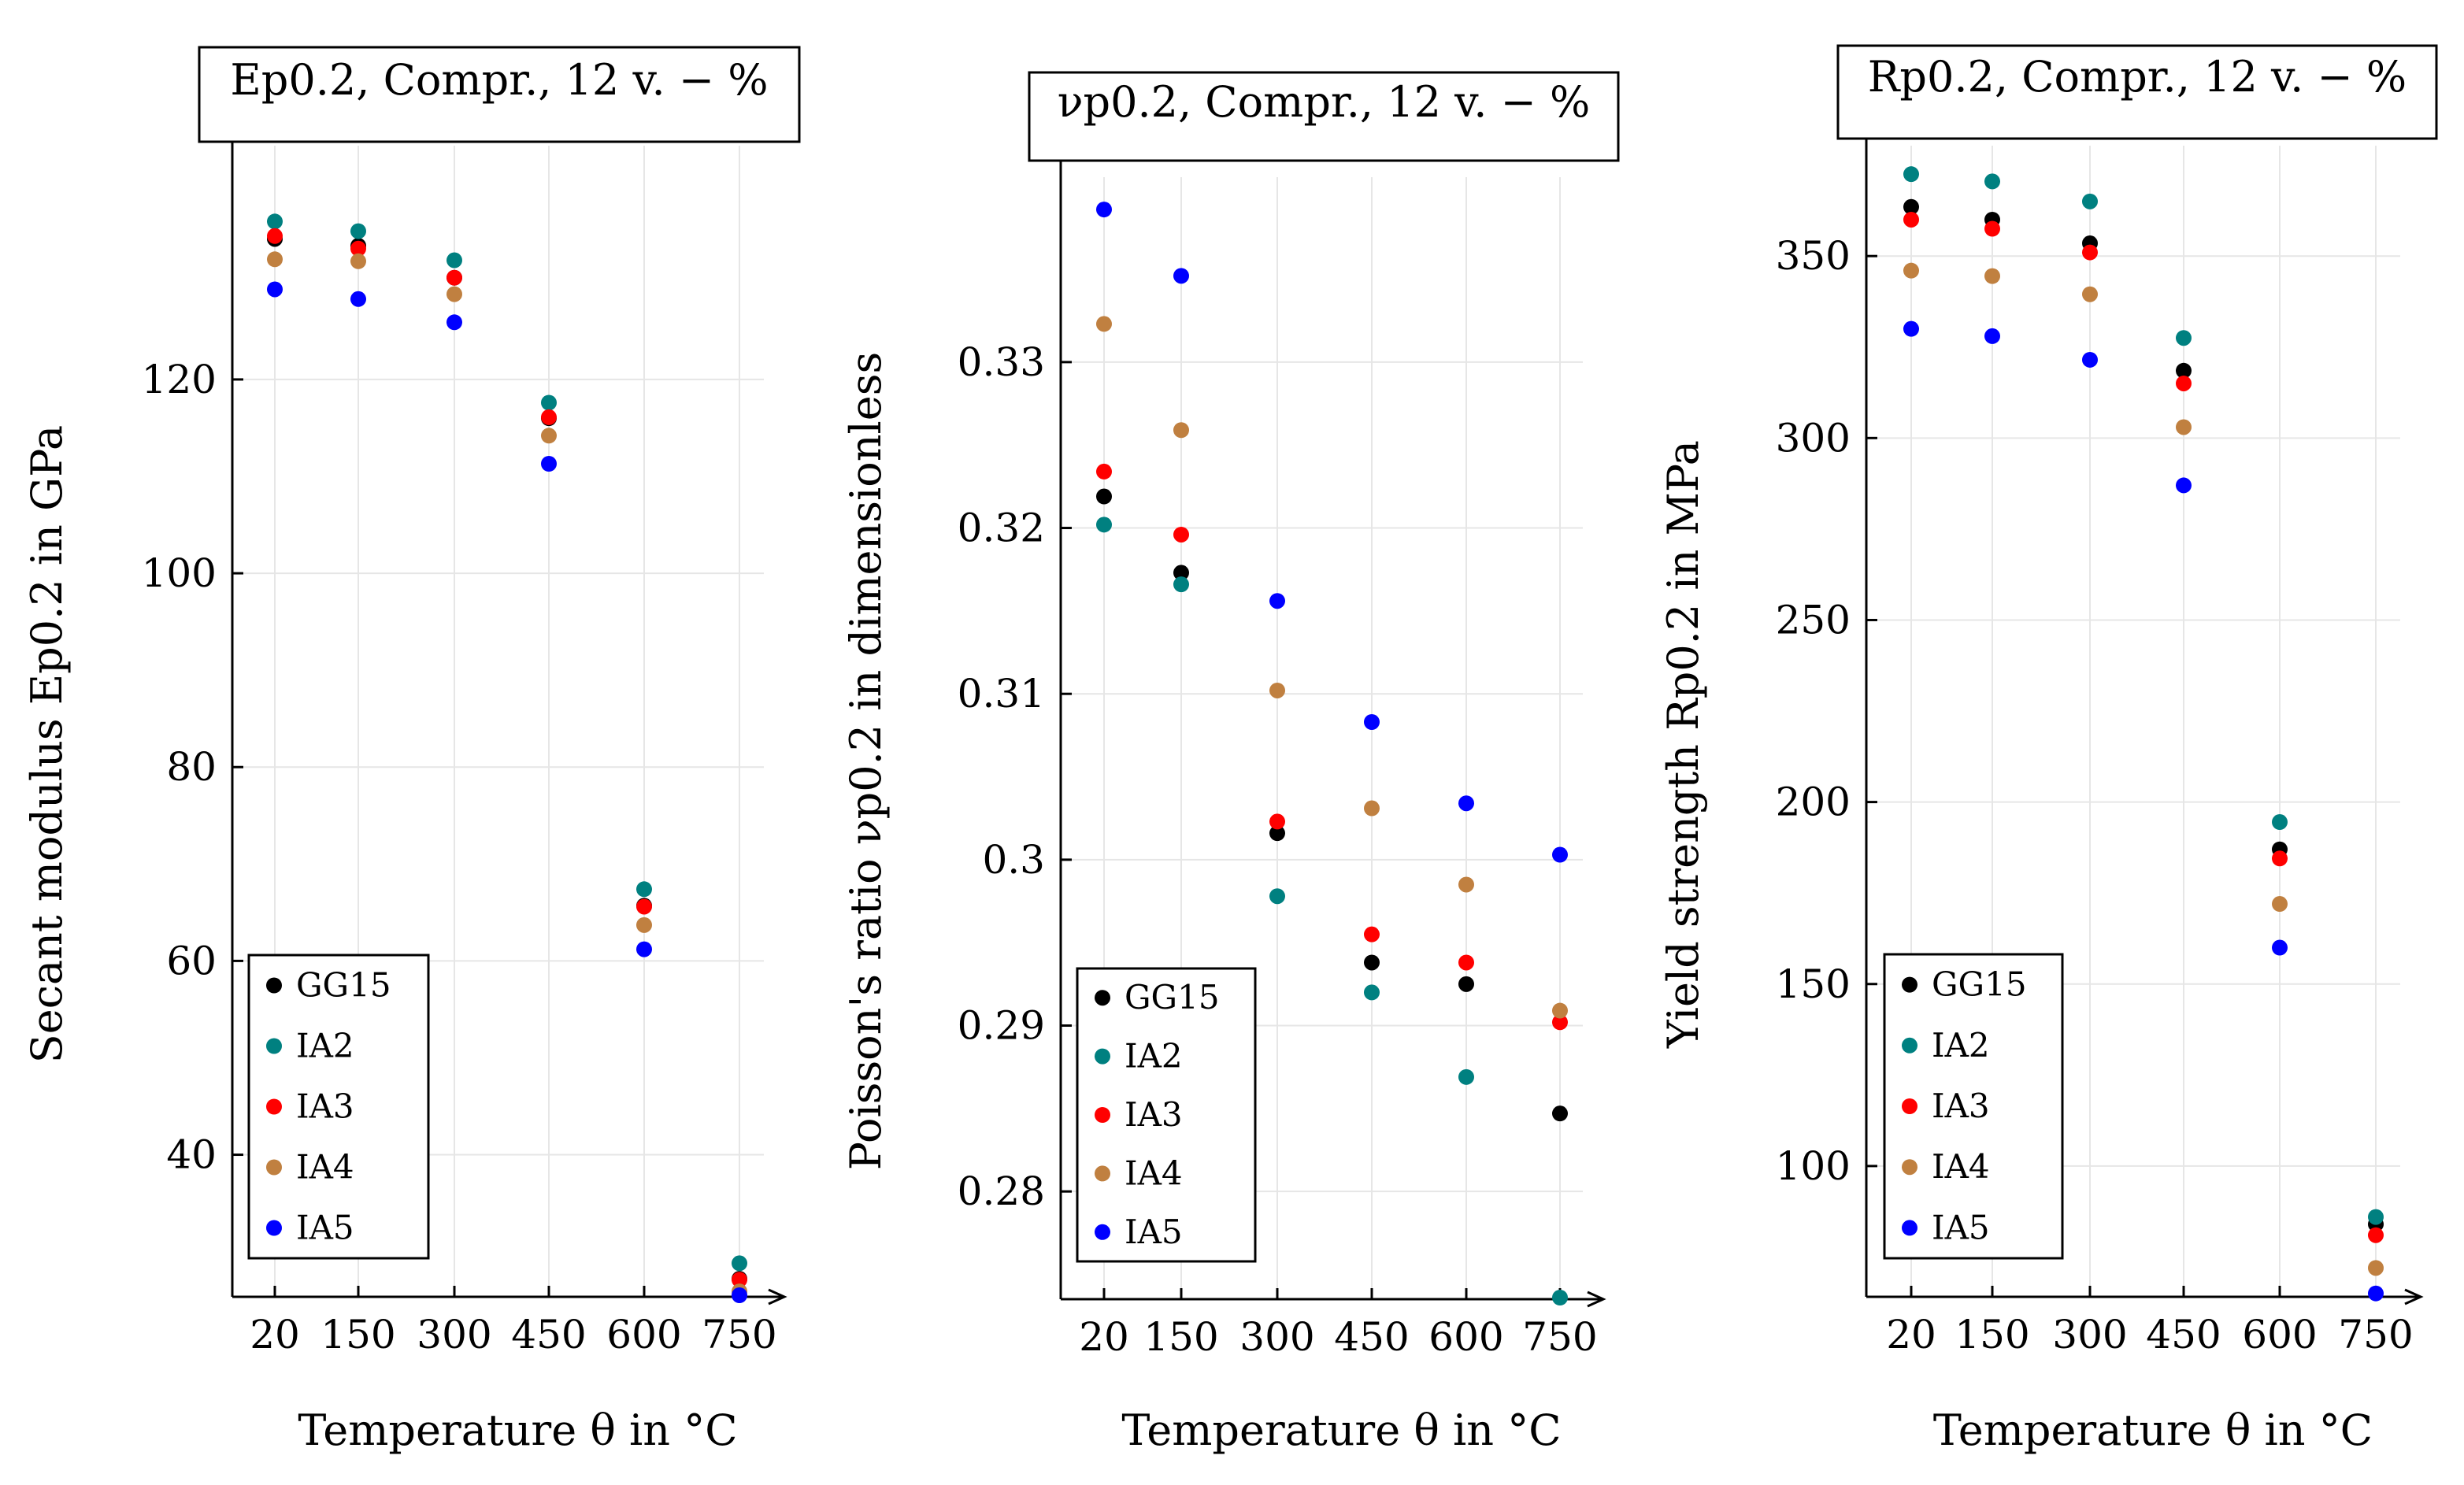 This screenshot has height=1485, width=2464. What do you see at coordinates (1813, 1166) in the screenshot?
I see `y-tick-label: 100` at bounding box center [1813, 1166].